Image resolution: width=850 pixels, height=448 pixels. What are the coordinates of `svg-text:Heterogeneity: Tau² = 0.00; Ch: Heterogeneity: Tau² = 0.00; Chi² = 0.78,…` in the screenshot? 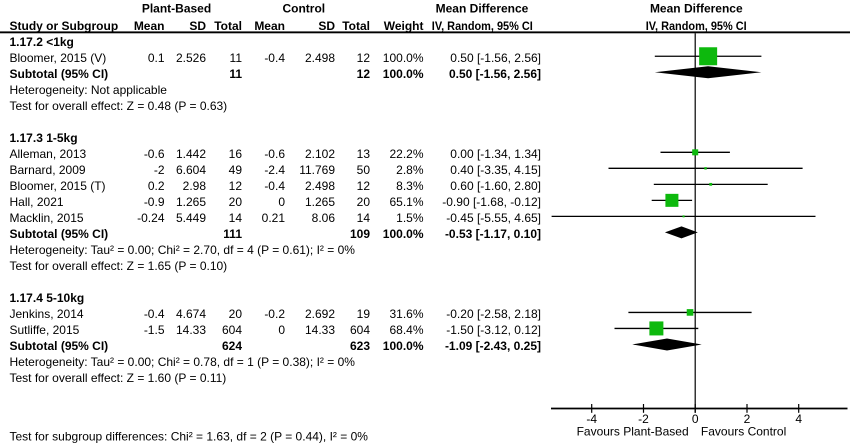 It's located at (183, 362).